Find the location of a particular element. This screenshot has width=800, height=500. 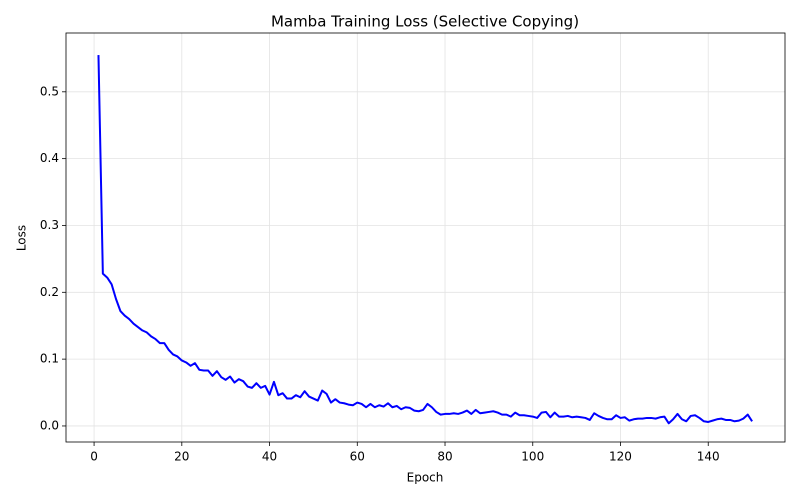

x-tick-label: 100 is located at coordinates (532, 457).